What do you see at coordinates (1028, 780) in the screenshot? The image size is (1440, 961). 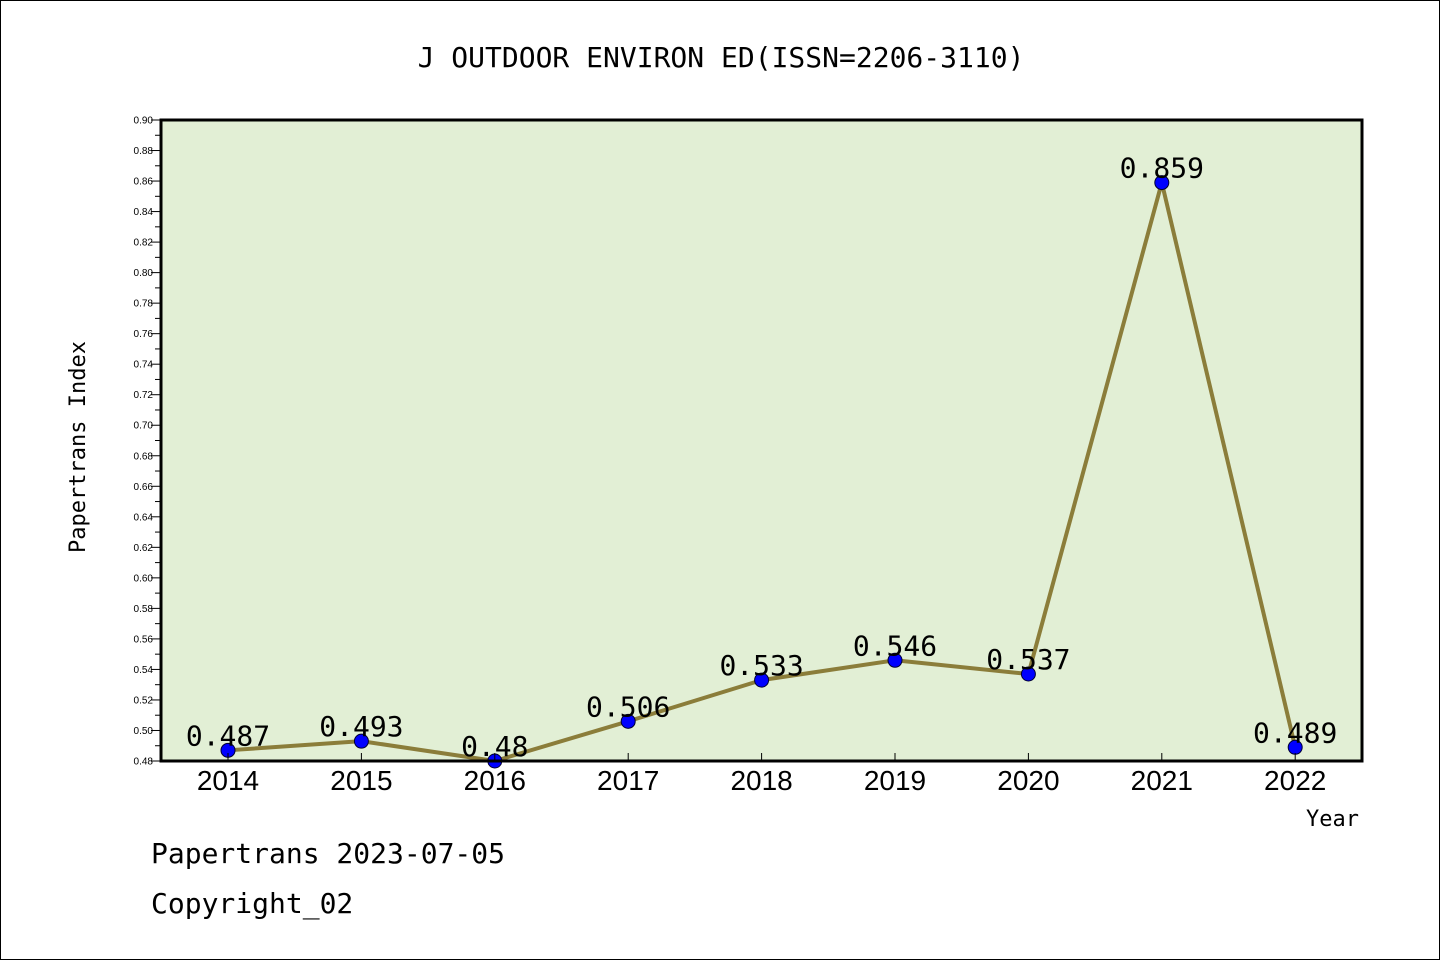 I see `x-tick-label: 2020` at bounding box center [1028, 780].